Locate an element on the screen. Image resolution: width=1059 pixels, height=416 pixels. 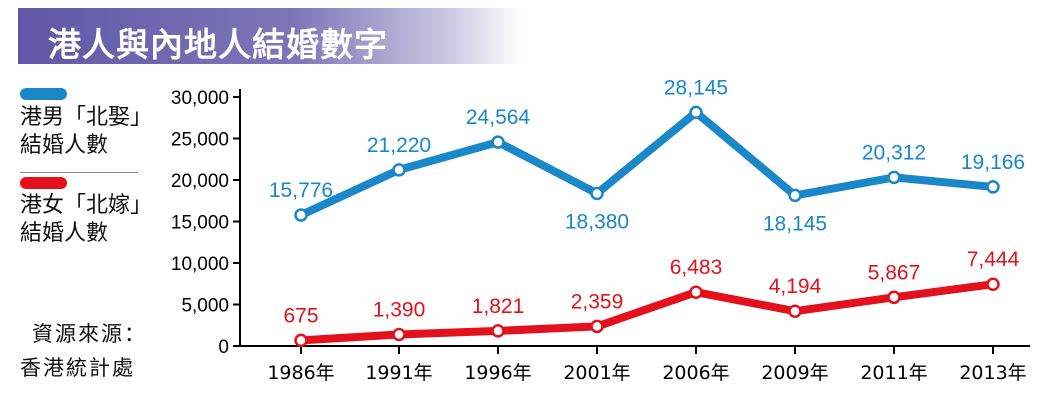
y-tick-label: 0 is located at coordinates (223, 347).